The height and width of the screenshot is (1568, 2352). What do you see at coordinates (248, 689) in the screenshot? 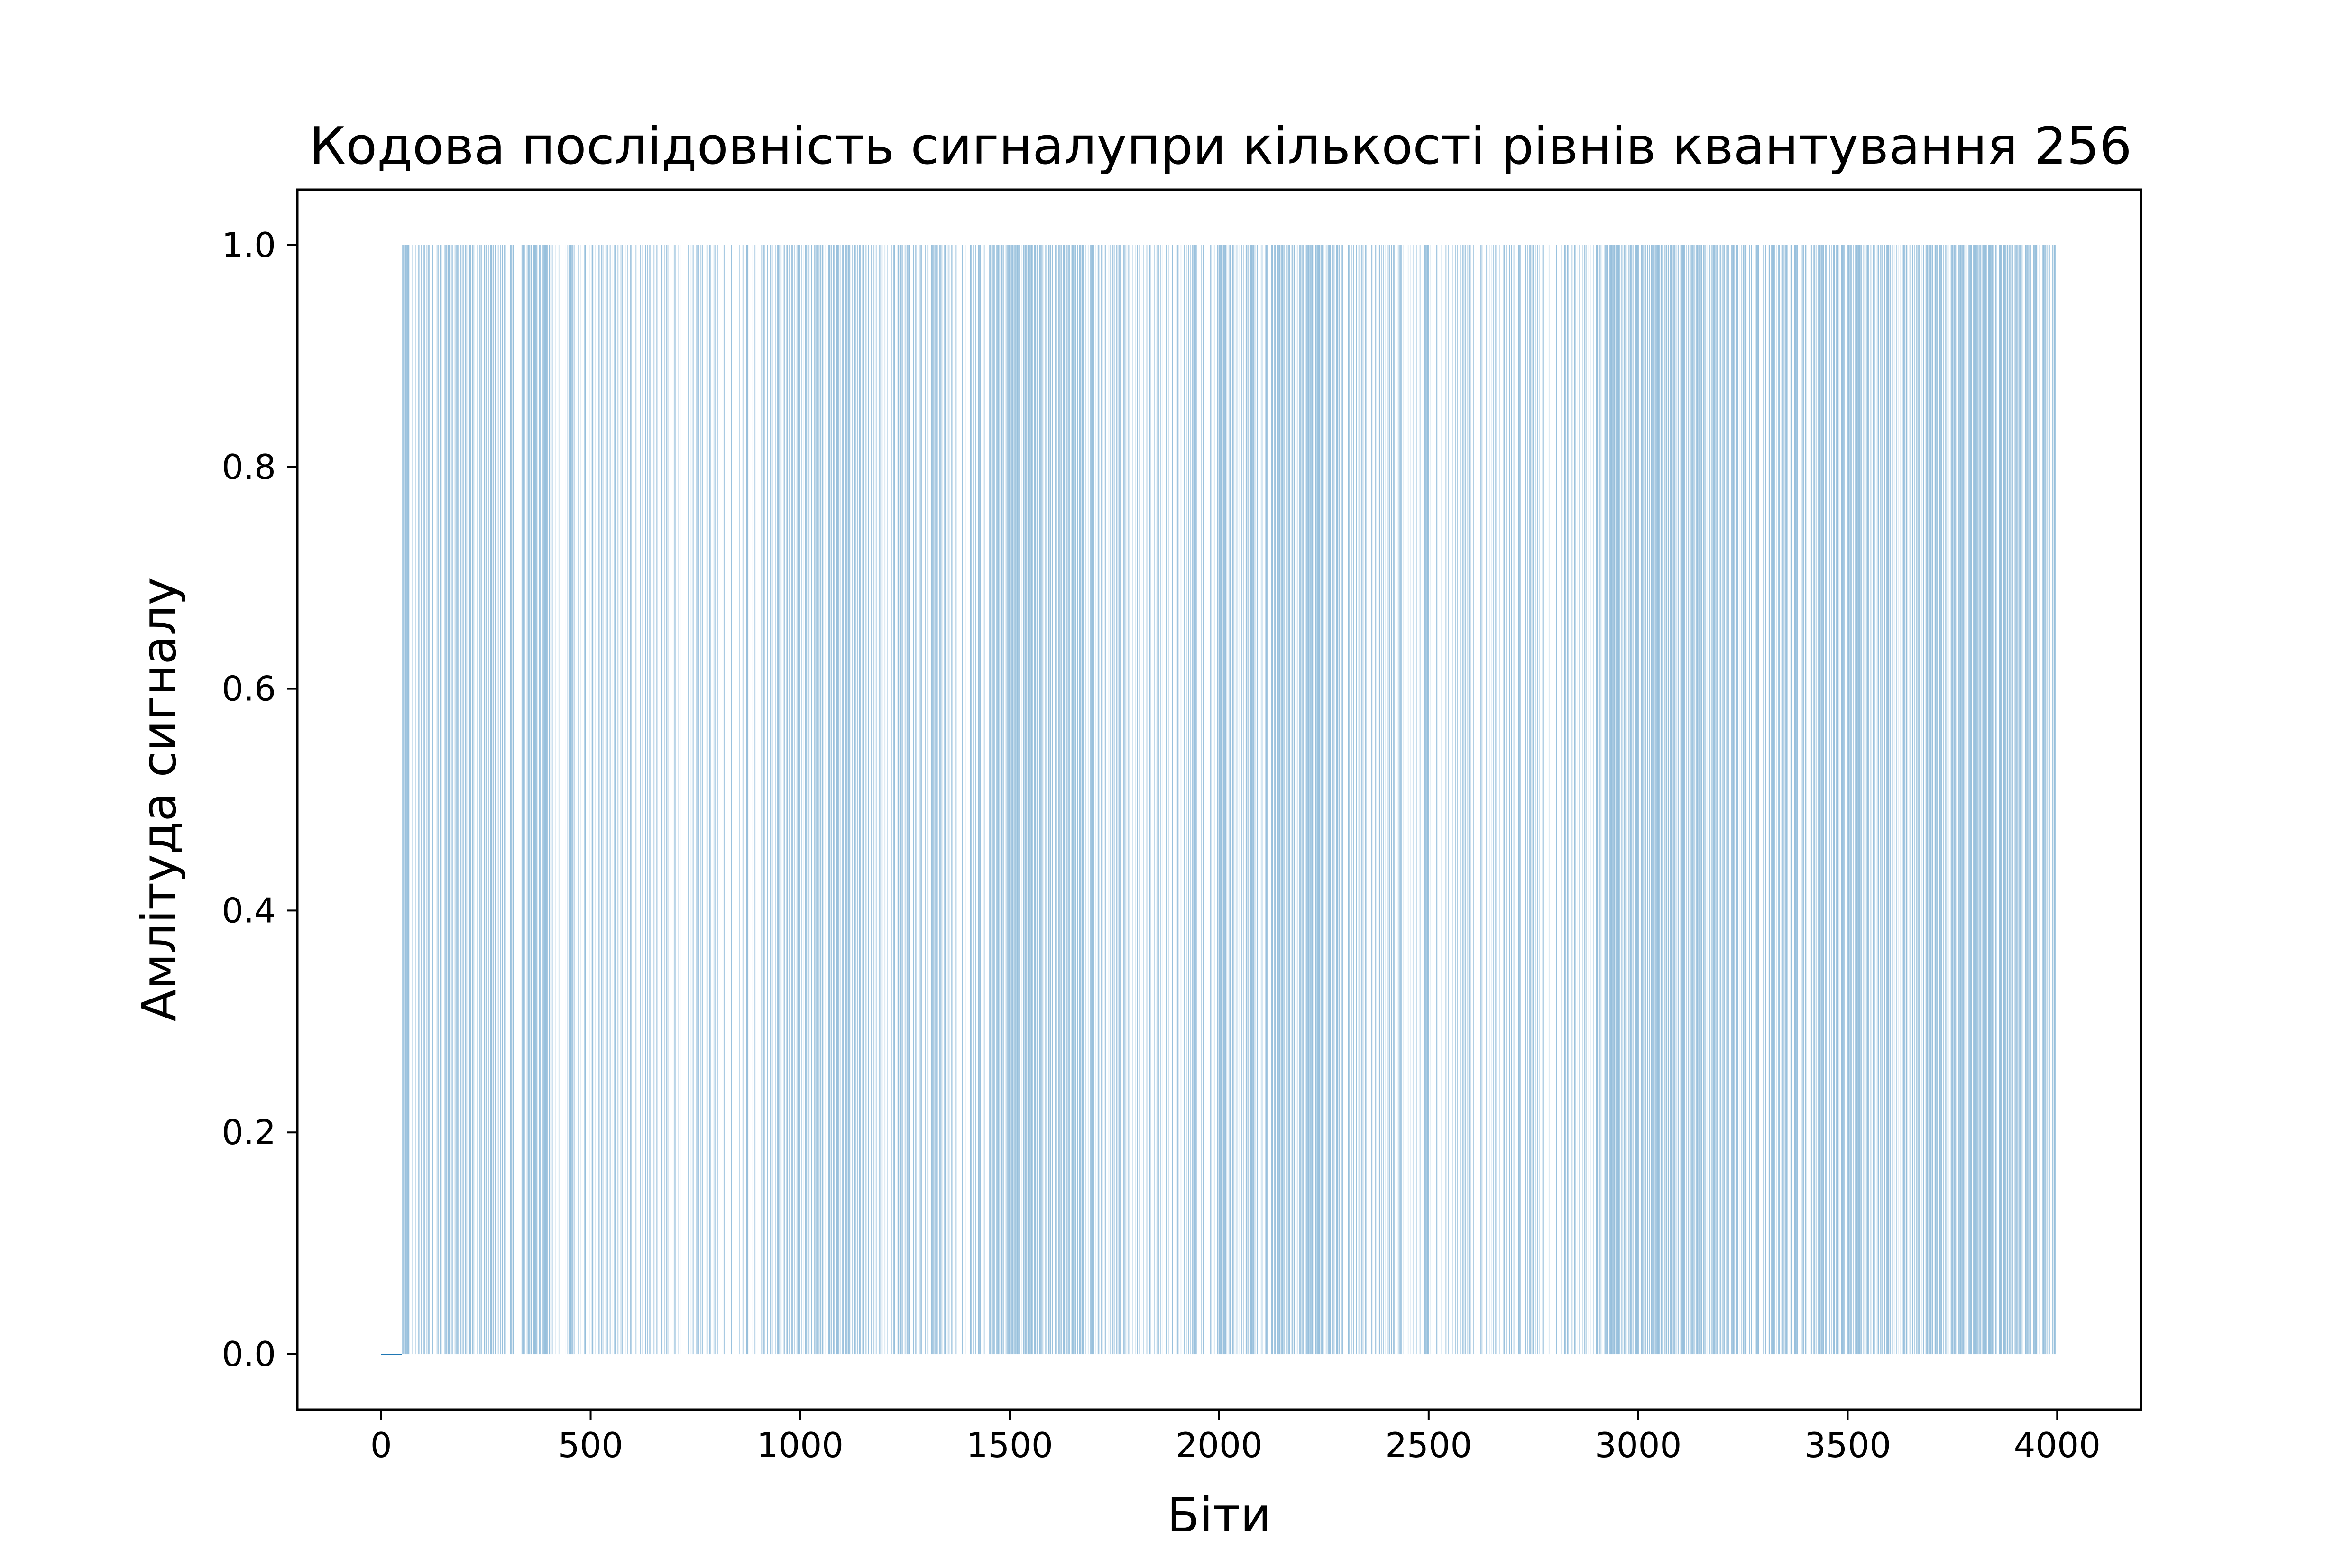
I see `y-tick-label: 0.6` at bounding box center [248, 689].